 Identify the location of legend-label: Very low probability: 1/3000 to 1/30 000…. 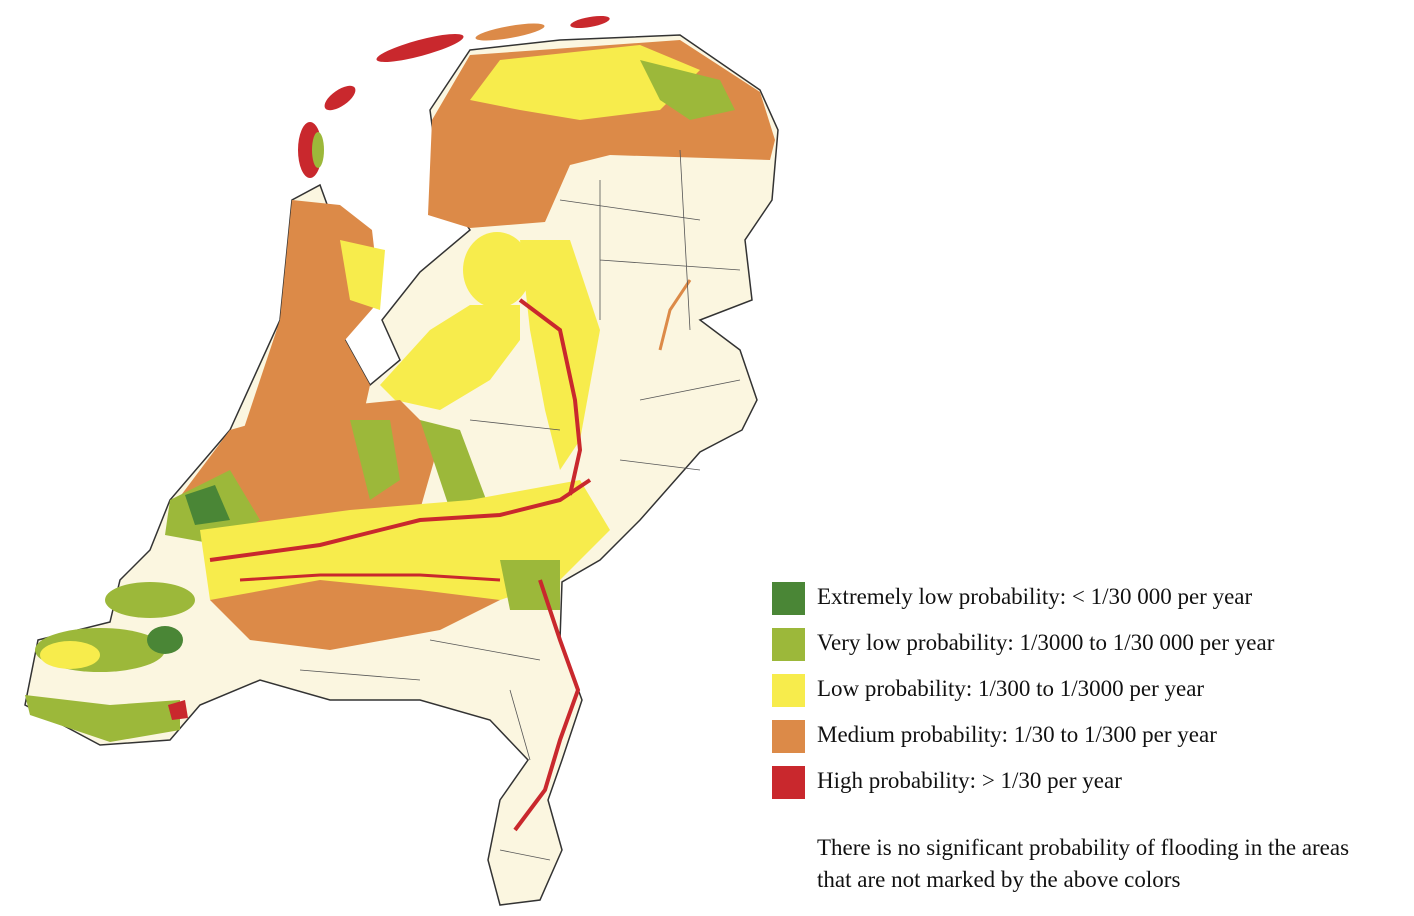
(1046, 642).